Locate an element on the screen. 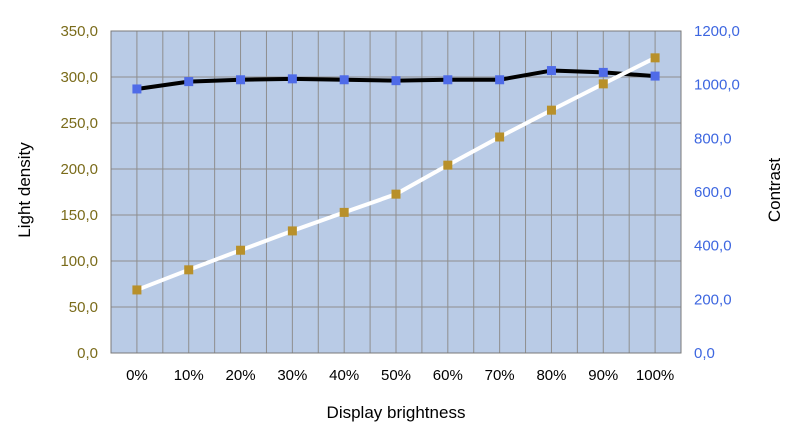 The width and height of the screenshot is (800, 439). left-axis-tick-label: 350,0 is located at coordinates (79, 31).